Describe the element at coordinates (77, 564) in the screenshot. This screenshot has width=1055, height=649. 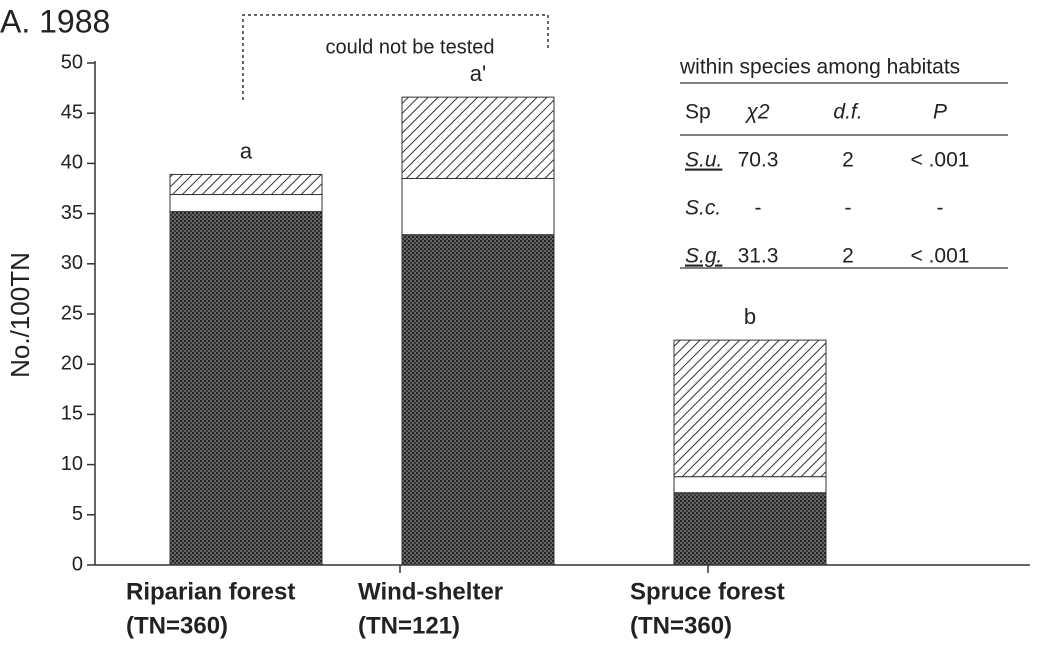
I see `y-tick-label: 0` at that location.